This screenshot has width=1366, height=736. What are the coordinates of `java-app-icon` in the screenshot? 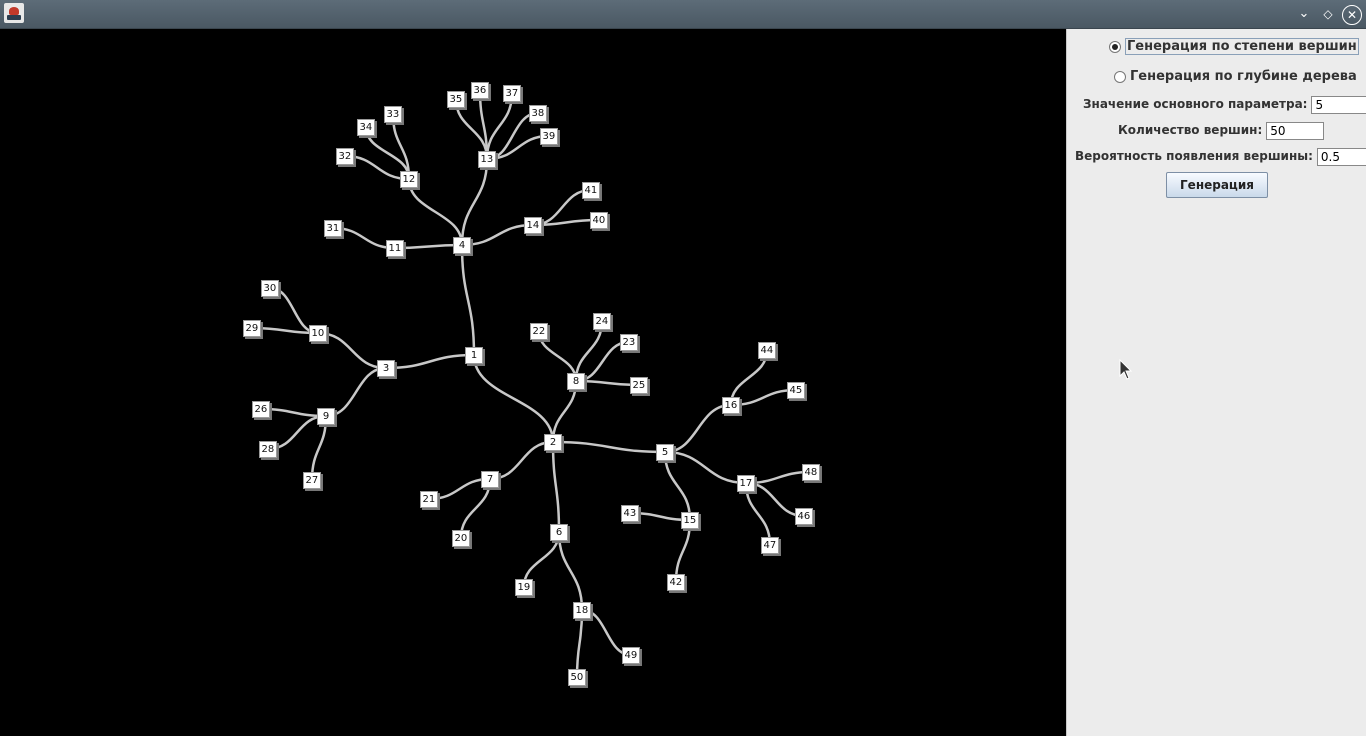 It's located at (14, 13).